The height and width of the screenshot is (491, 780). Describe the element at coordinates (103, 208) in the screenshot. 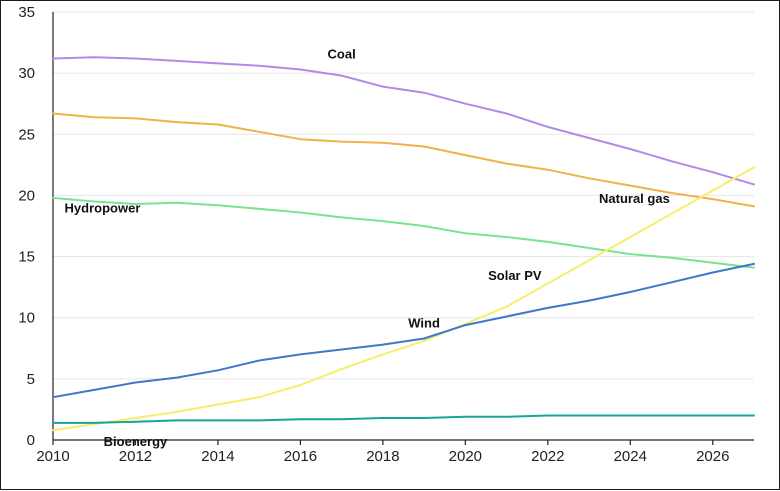

I see `series-label-hydropower: Hydropower` at that location.